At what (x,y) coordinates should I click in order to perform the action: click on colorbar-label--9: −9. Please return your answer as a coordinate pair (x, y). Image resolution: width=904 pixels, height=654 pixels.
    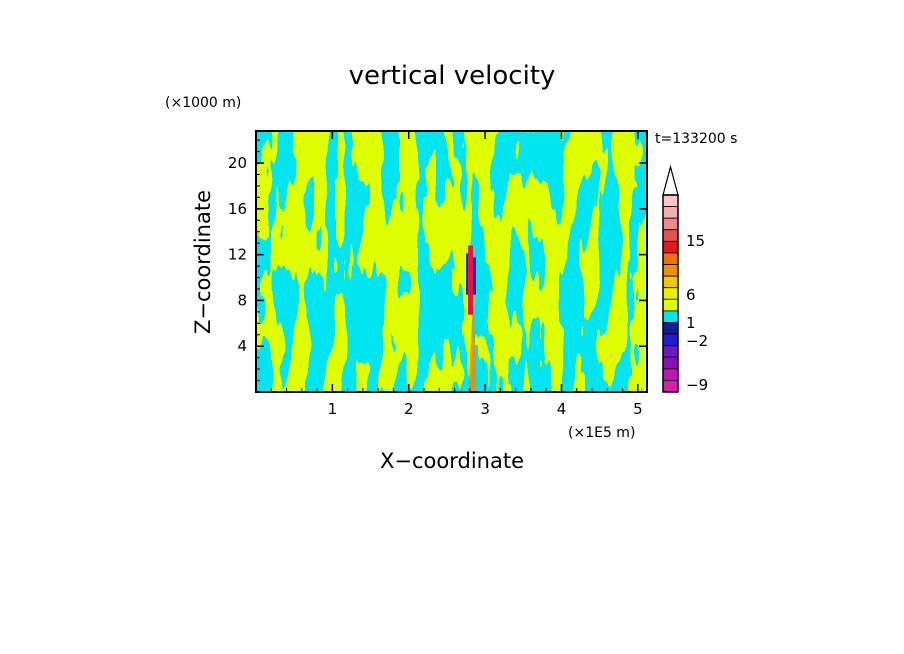
    Looking at the image, I should click on (697, 385).